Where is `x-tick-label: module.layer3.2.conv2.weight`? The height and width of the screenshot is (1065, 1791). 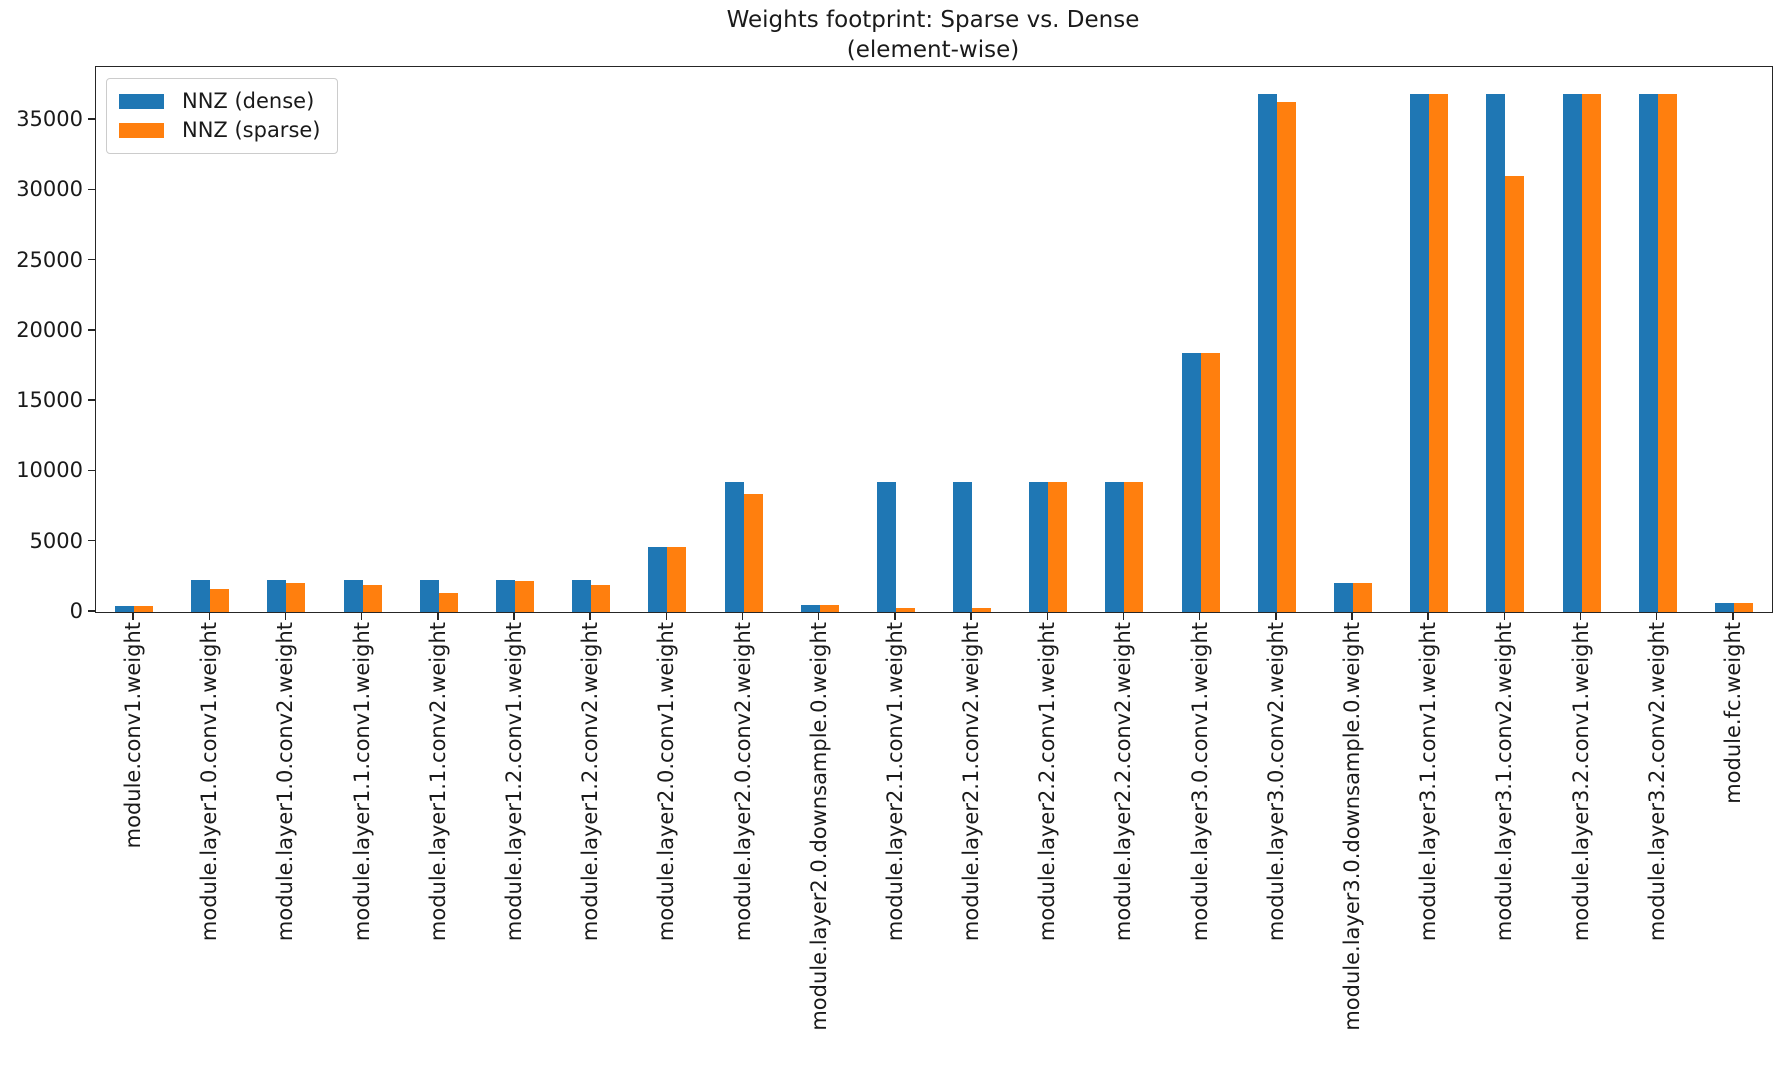
x-tick-label: module.layer3.2.conv2.weight is located at coordinates (1656, 782).